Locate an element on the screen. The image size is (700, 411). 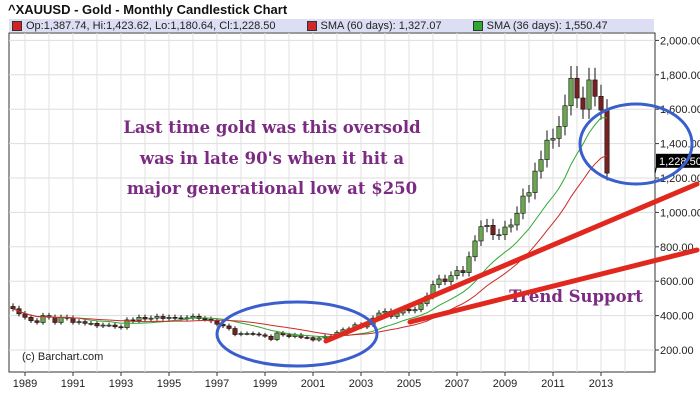
legend-sma60: SMA (60 days): 1,327.07 is located at coordinates (374, 26).